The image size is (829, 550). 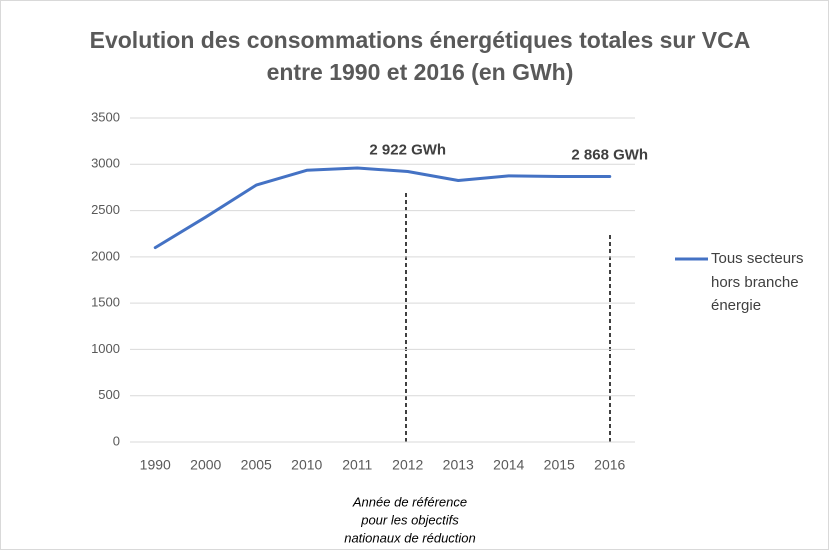 What do you see at coordinates (155, 465) in the screenshot?
I see `x-tick-label: 1990` at bounding box center [155, 465].